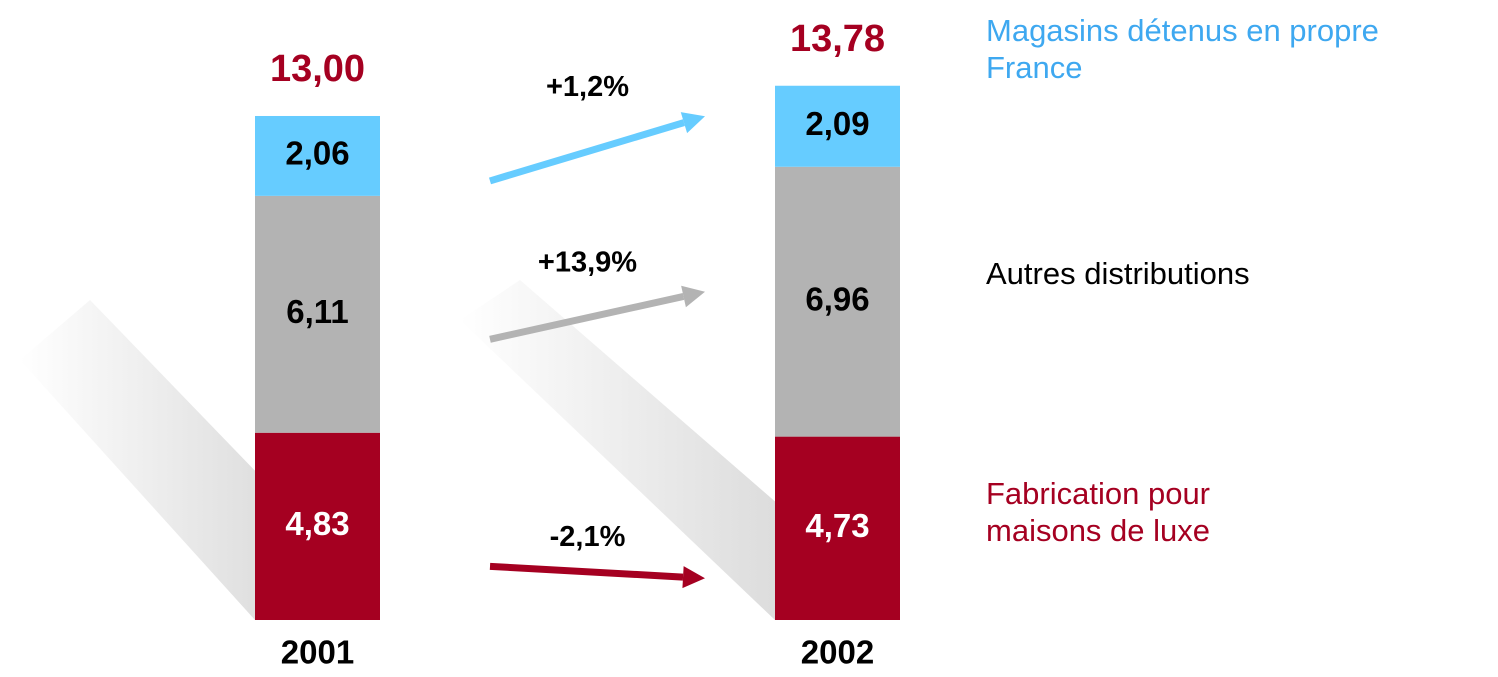 This screenshot has width=1498, height=677. I want to click on value-label: 4,73, so click(837, 525).